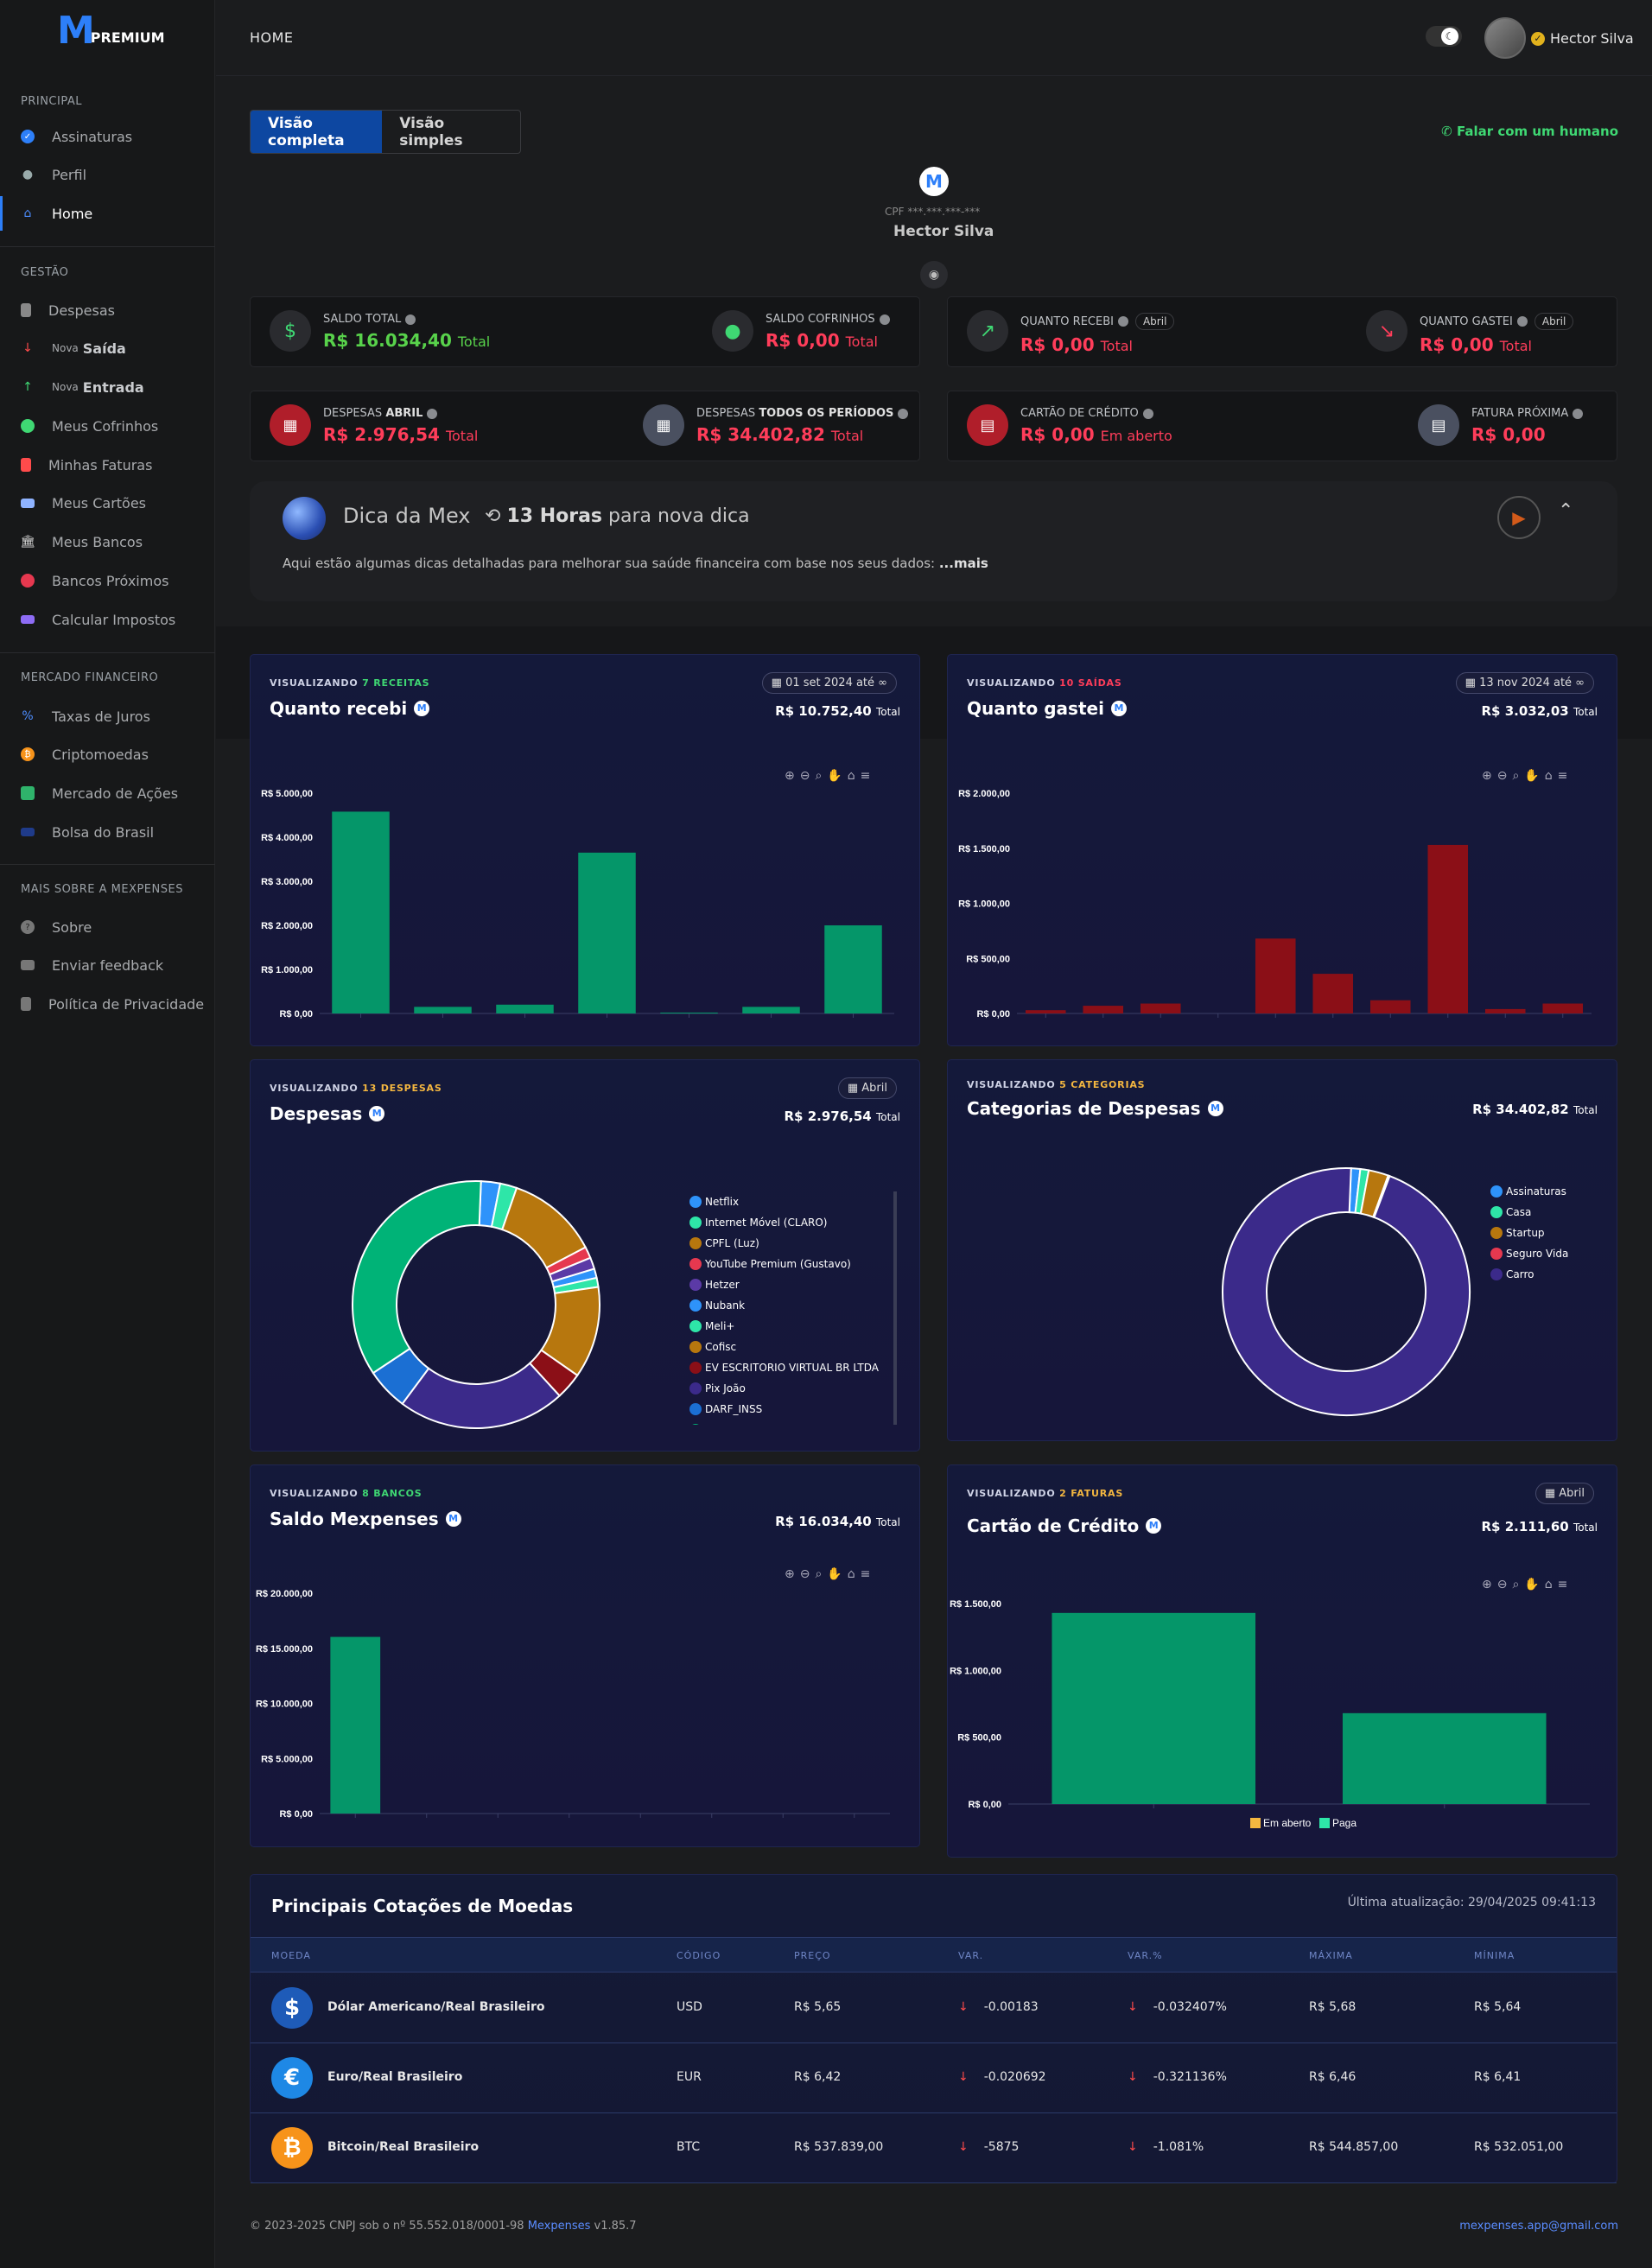 The height and width of the screenshot is (2268, 1652). Describe the element at coordinates (963, 563) in the screenshot. I see `tip-more-link: ...mais` at that location.